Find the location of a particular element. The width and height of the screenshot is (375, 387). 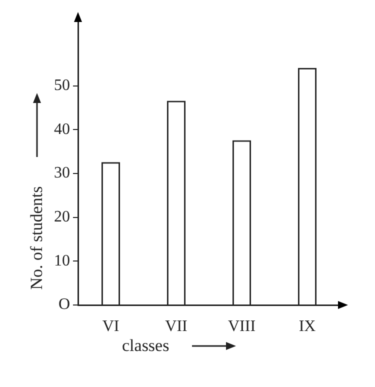

y-tick-label: O is located at coordinates (64, 305).